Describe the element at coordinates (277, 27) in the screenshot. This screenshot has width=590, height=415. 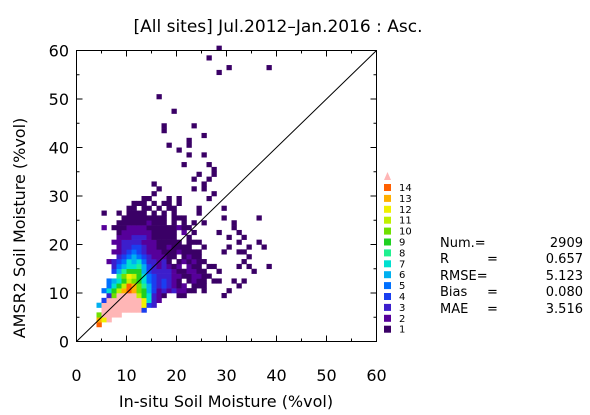
I see `chart-title: [All sites] Jul.2012–Jan.2016 : Asc.` at that location.